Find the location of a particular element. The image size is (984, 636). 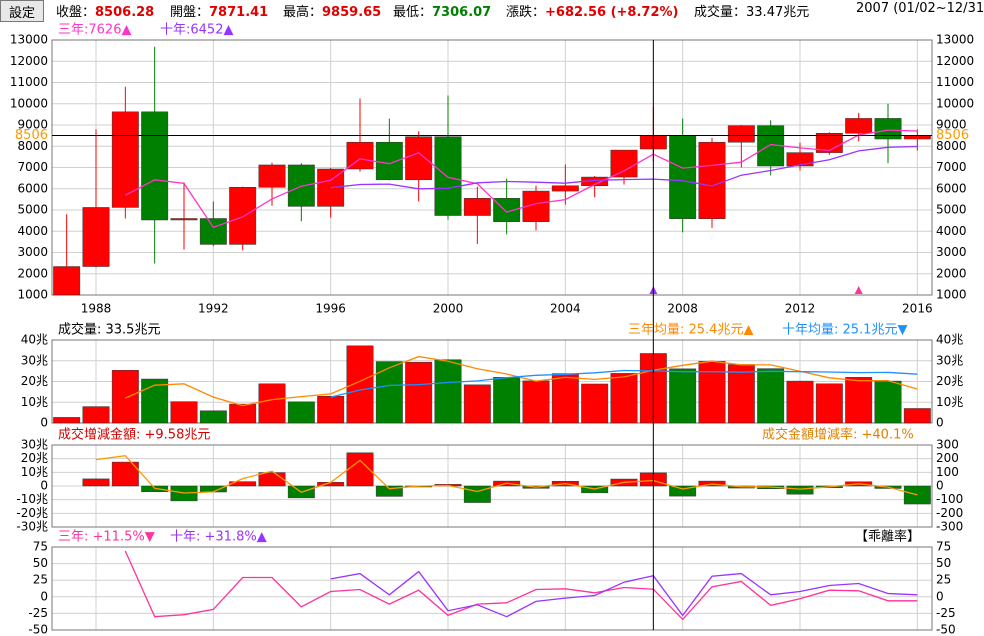

price-y-tick-right: 7000 is located at coordinates (951, 167).